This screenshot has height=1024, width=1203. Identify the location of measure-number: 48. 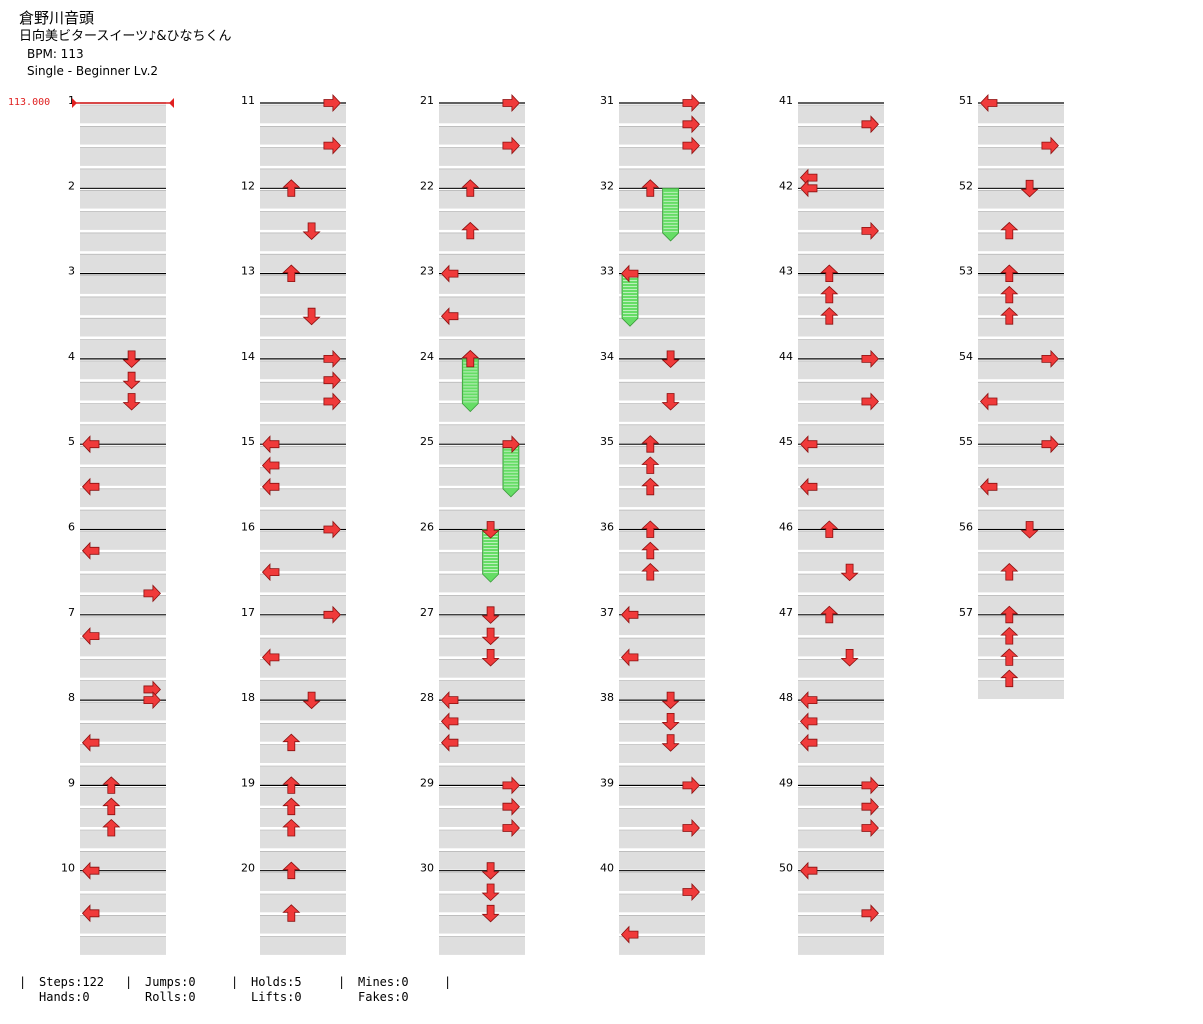
(786, 697).